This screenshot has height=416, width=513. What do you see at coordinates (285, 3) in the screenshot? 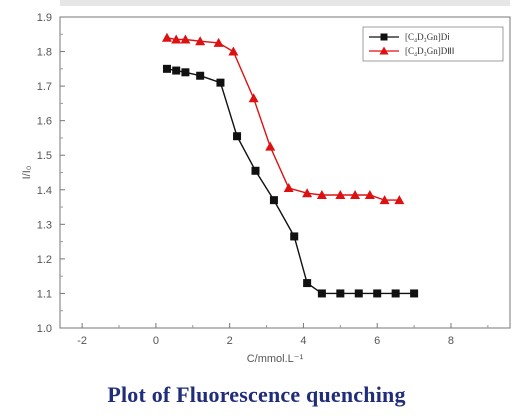
I see `cropped-title-strip` at bounding box center [285, 3].